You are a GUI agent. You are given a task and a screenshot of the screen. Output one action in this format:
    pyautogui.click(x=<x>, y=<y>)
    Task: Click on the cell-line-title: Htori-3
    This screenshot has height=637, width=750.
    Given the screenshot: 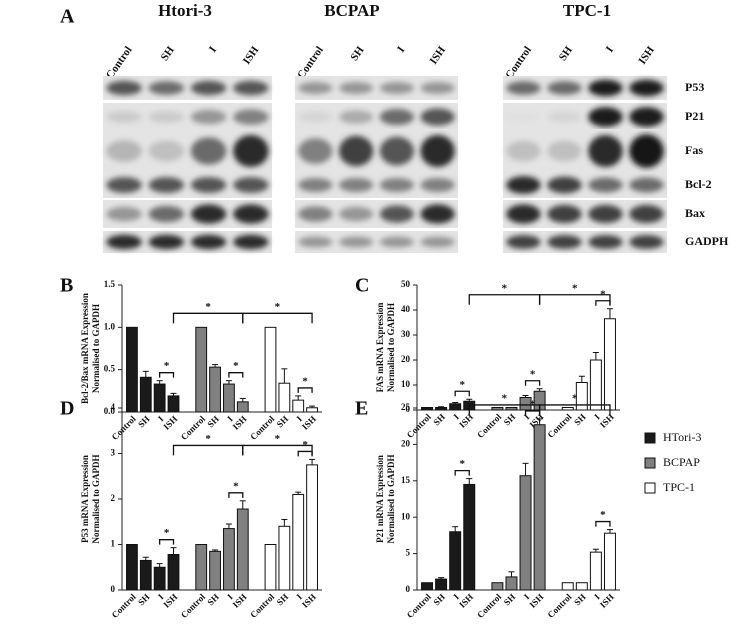 What is the action you would take?
    pyautogui.click(x=185, y=10)
    